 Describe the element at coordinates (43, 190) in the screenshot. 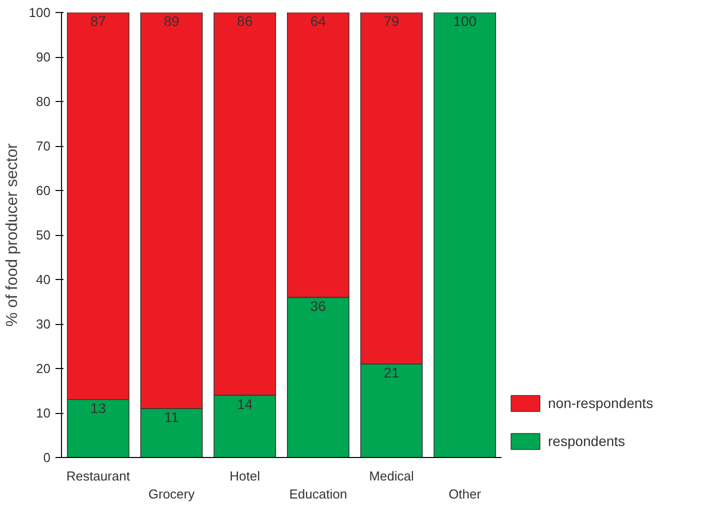

I see `y-tick-label: 60` at that location.